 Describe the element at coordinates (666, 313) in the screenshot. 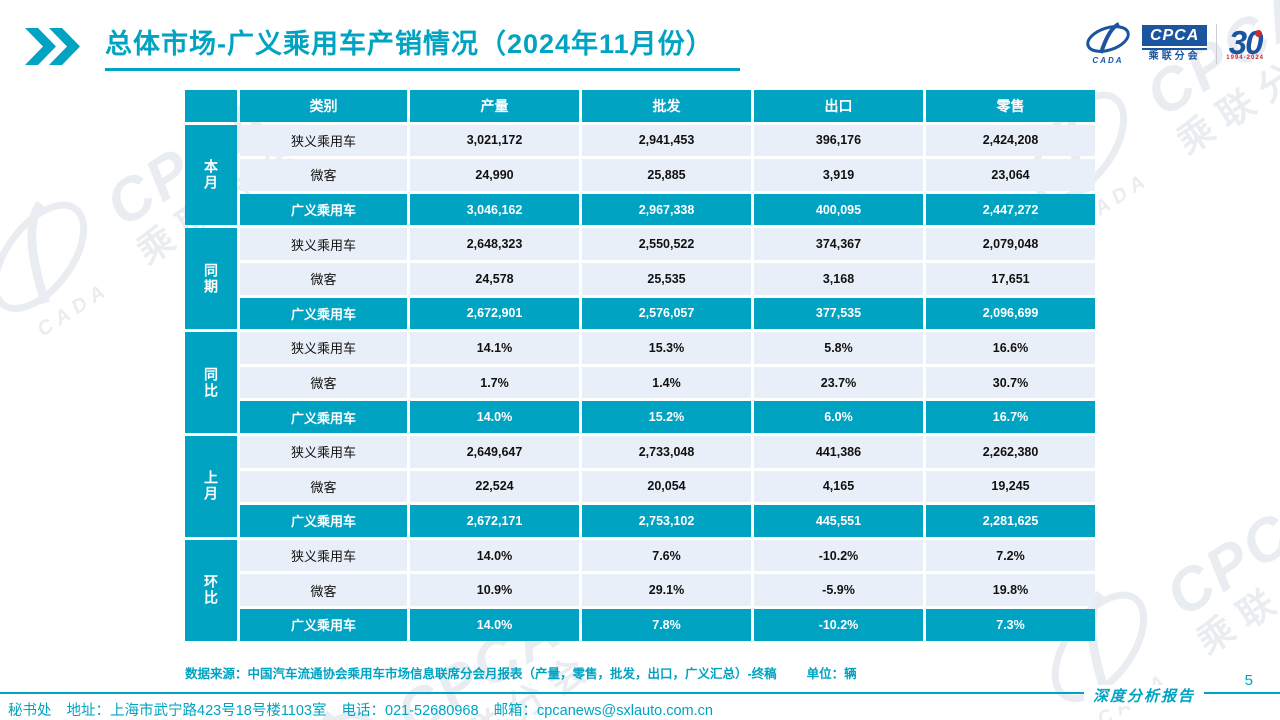

I see `value-cell: 2,576,057` at that location.